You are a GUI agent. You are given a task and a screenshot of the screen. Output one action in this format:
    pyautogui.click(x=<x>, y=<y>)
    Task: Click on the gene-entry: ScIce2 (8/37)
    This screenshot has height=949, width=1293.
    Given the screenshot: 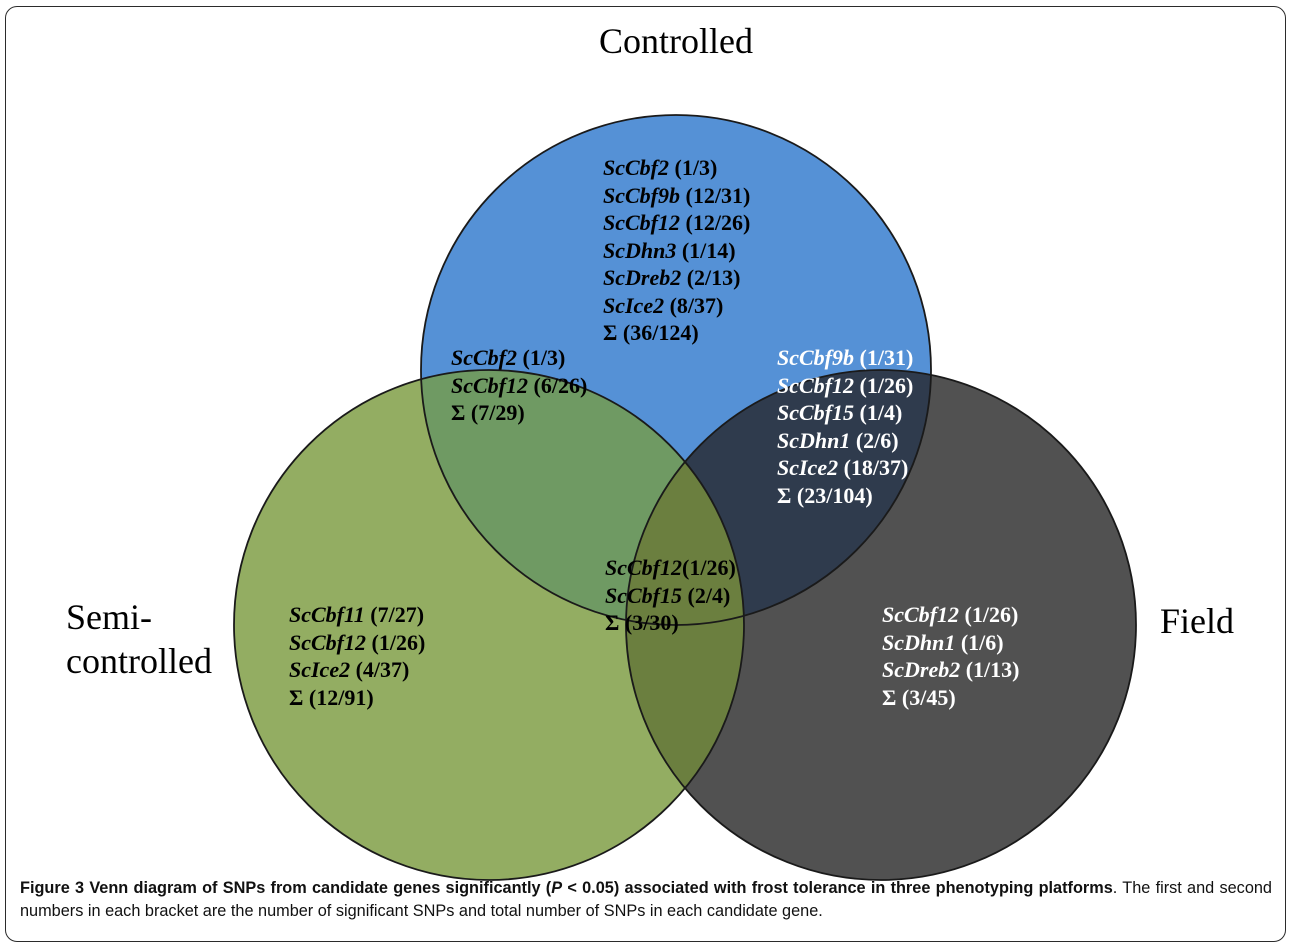 What is the action you would take?
    pyautogui.click(x=676, y=306)
    